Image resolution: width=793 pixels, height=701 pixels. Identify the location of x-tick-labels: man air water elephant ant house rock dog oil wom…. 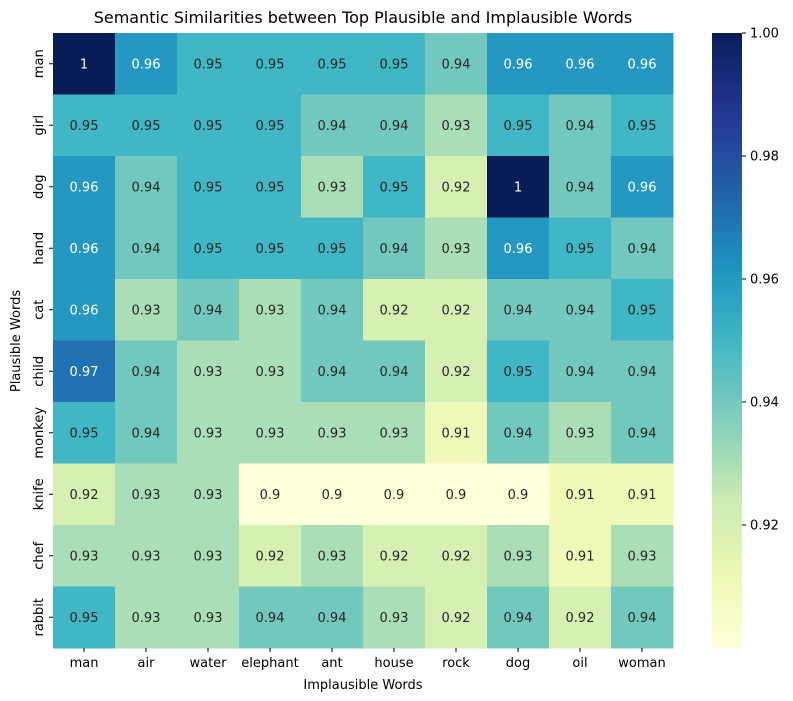
(368, 659).